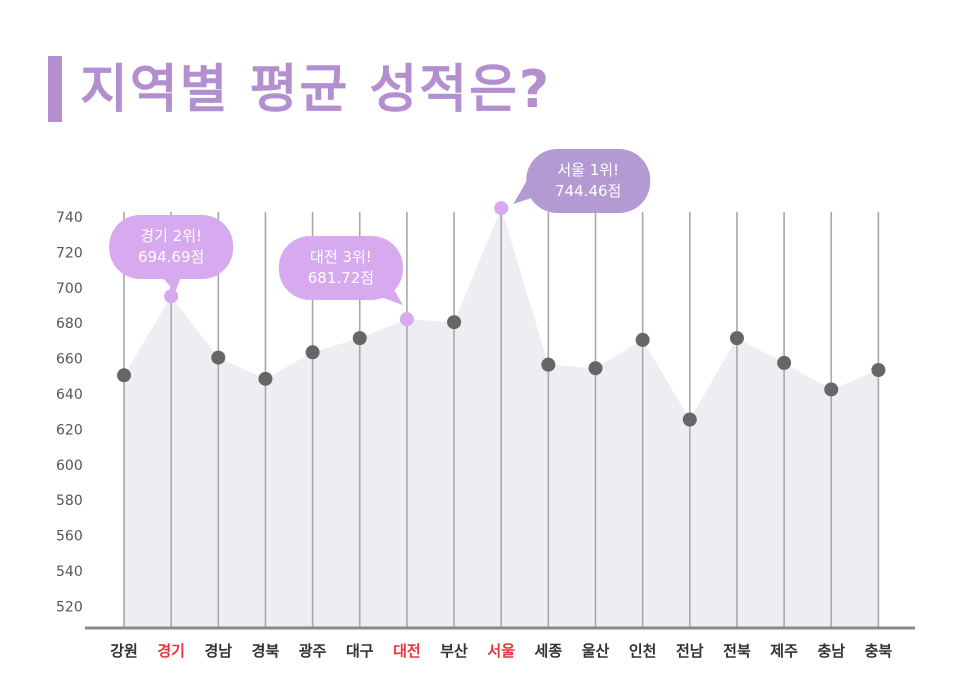 This screenshot has height=686, width=966. Describe the element at coordinates (218, 357) in the screenshot. I see `data-point-경남` at that location.